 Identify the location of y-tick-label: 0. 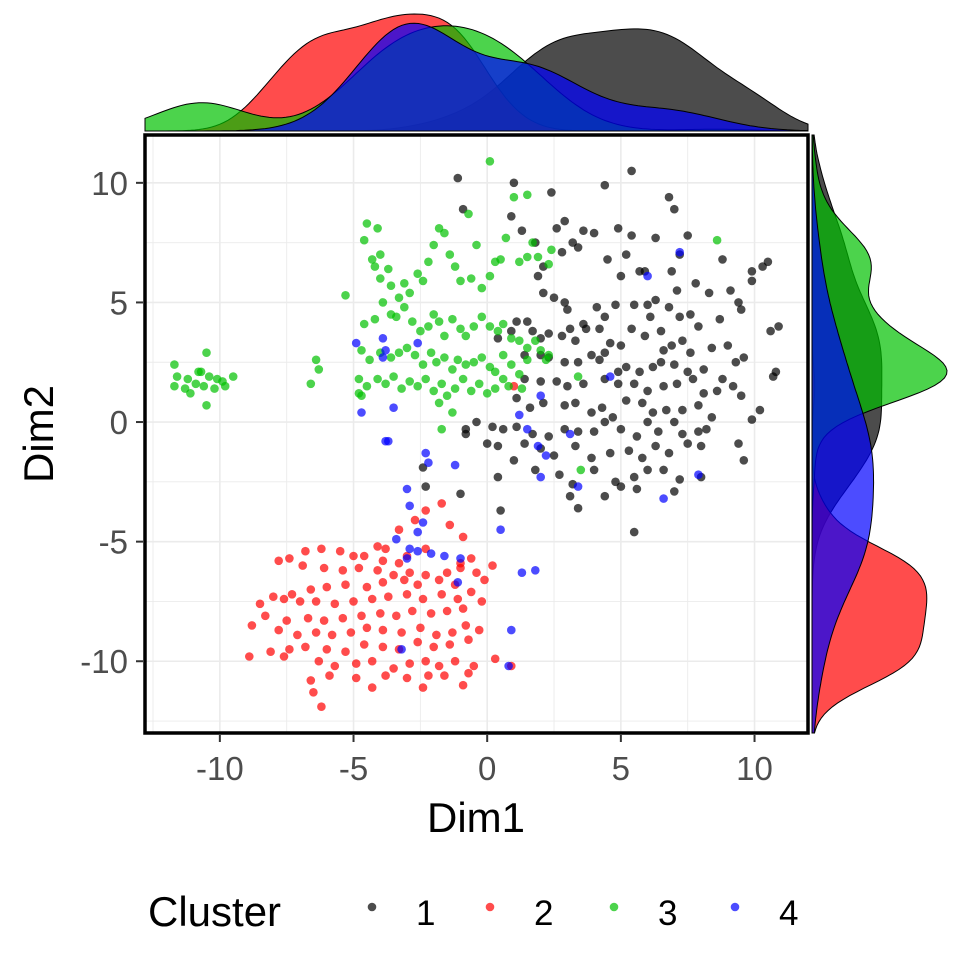
(119, 422).